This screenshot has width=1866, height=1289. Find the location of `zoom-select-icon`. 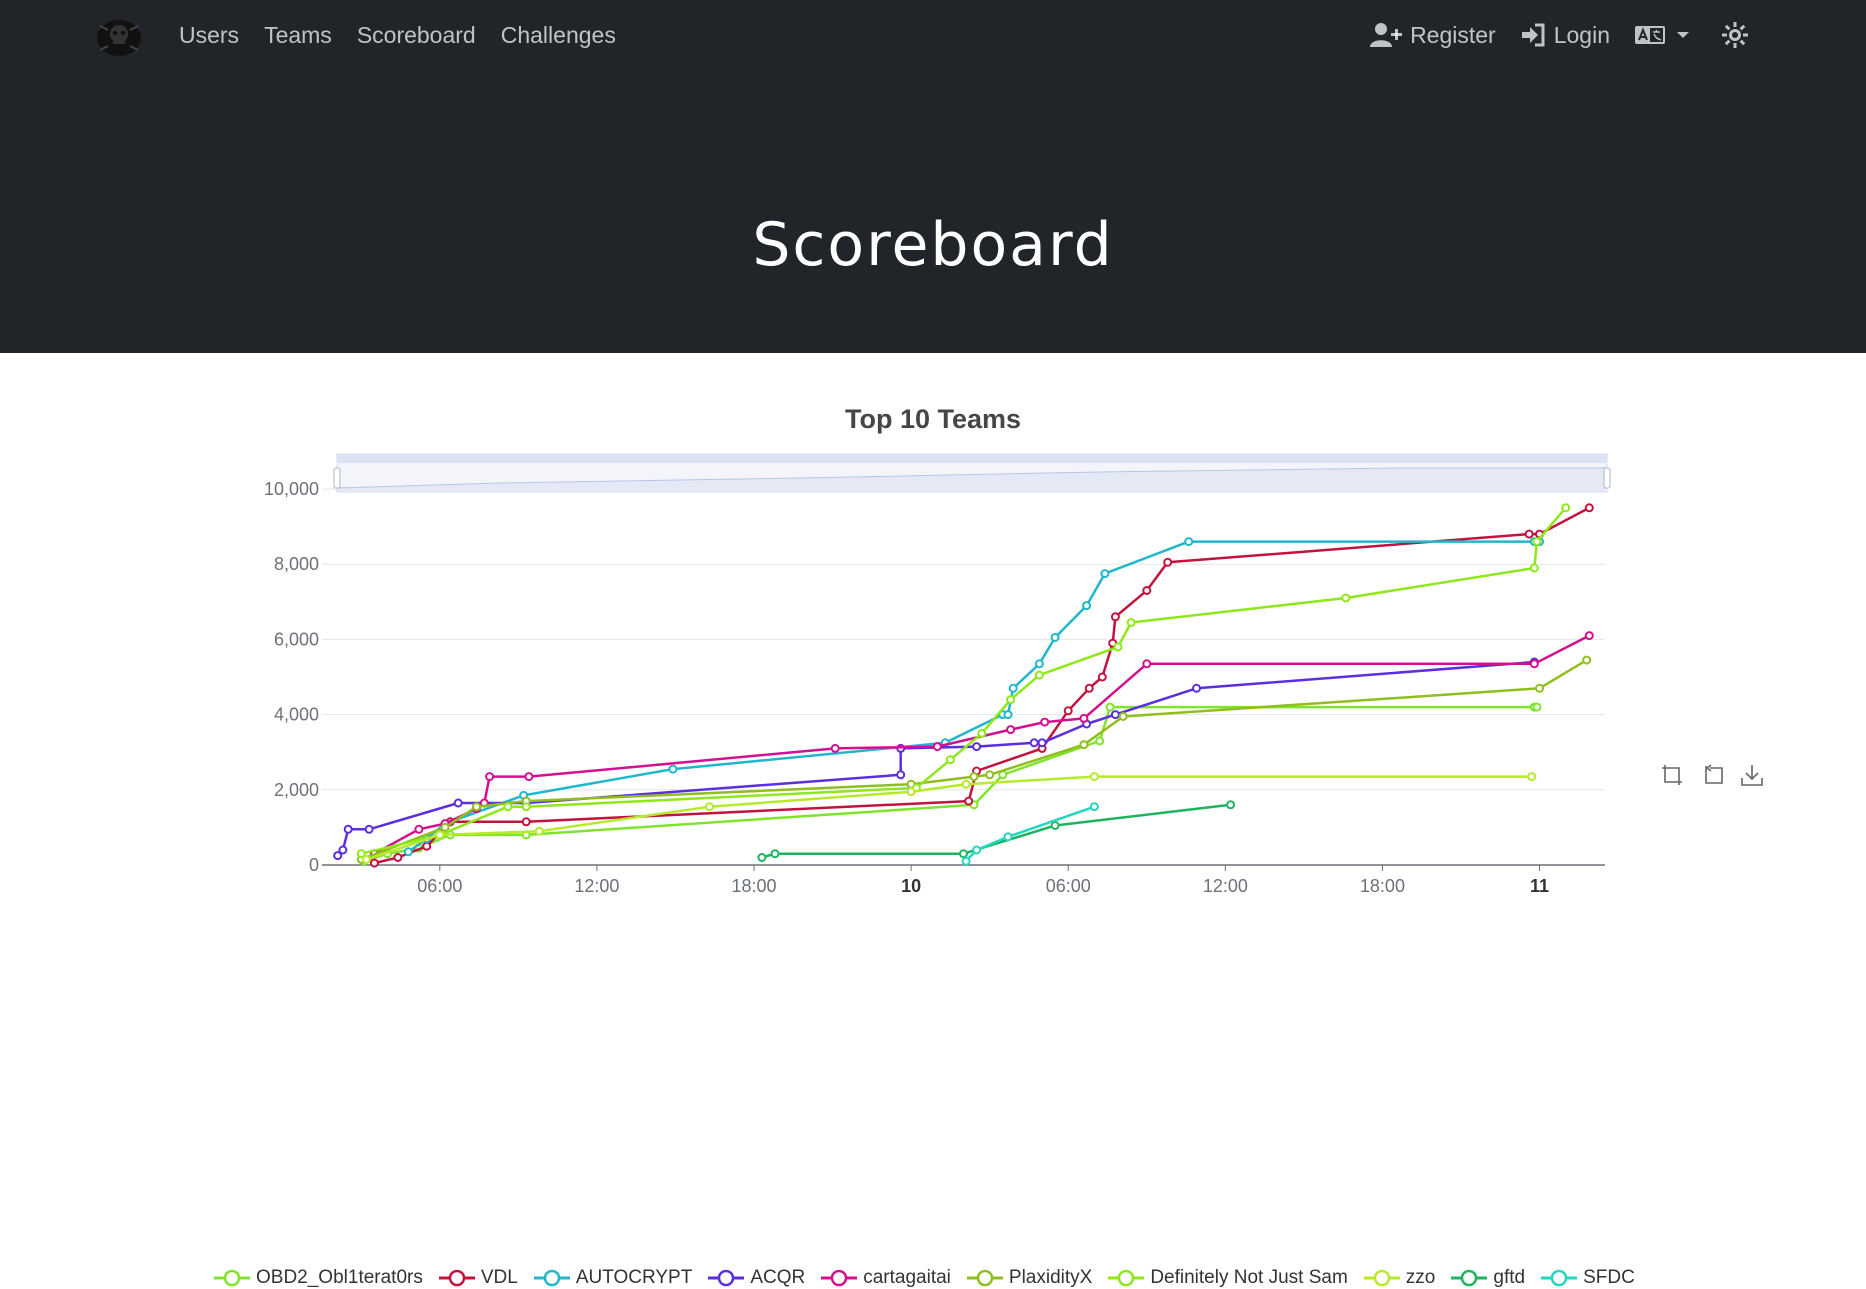

zoom-select-icon is located at coordinates (1672, 775).